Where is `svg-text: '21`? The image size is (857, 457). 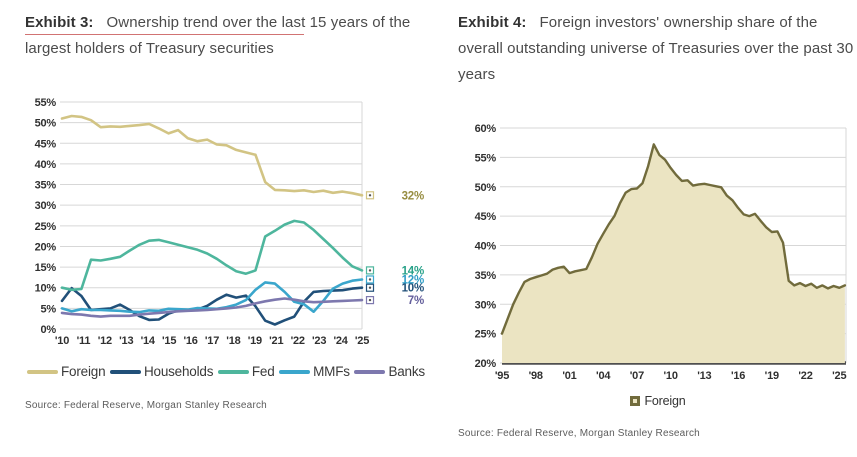
svg-text: '21 is located at coordinates (276, 341).